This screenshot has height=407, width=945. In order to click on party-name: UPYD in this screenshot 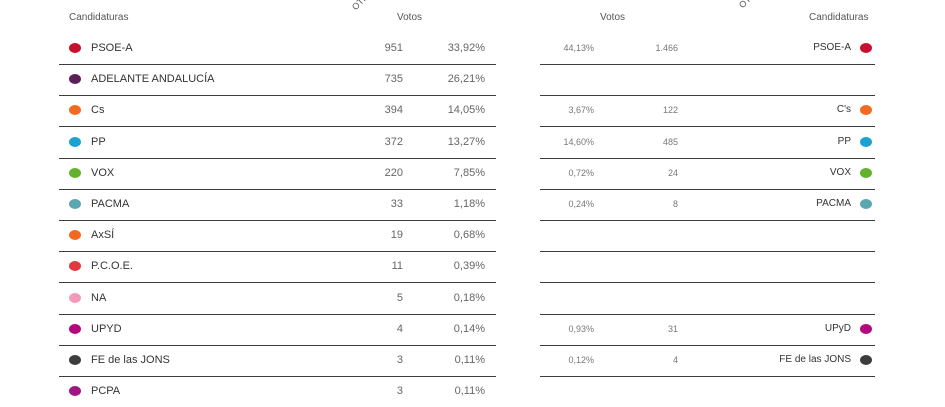, I will do `click(106, 328)`.